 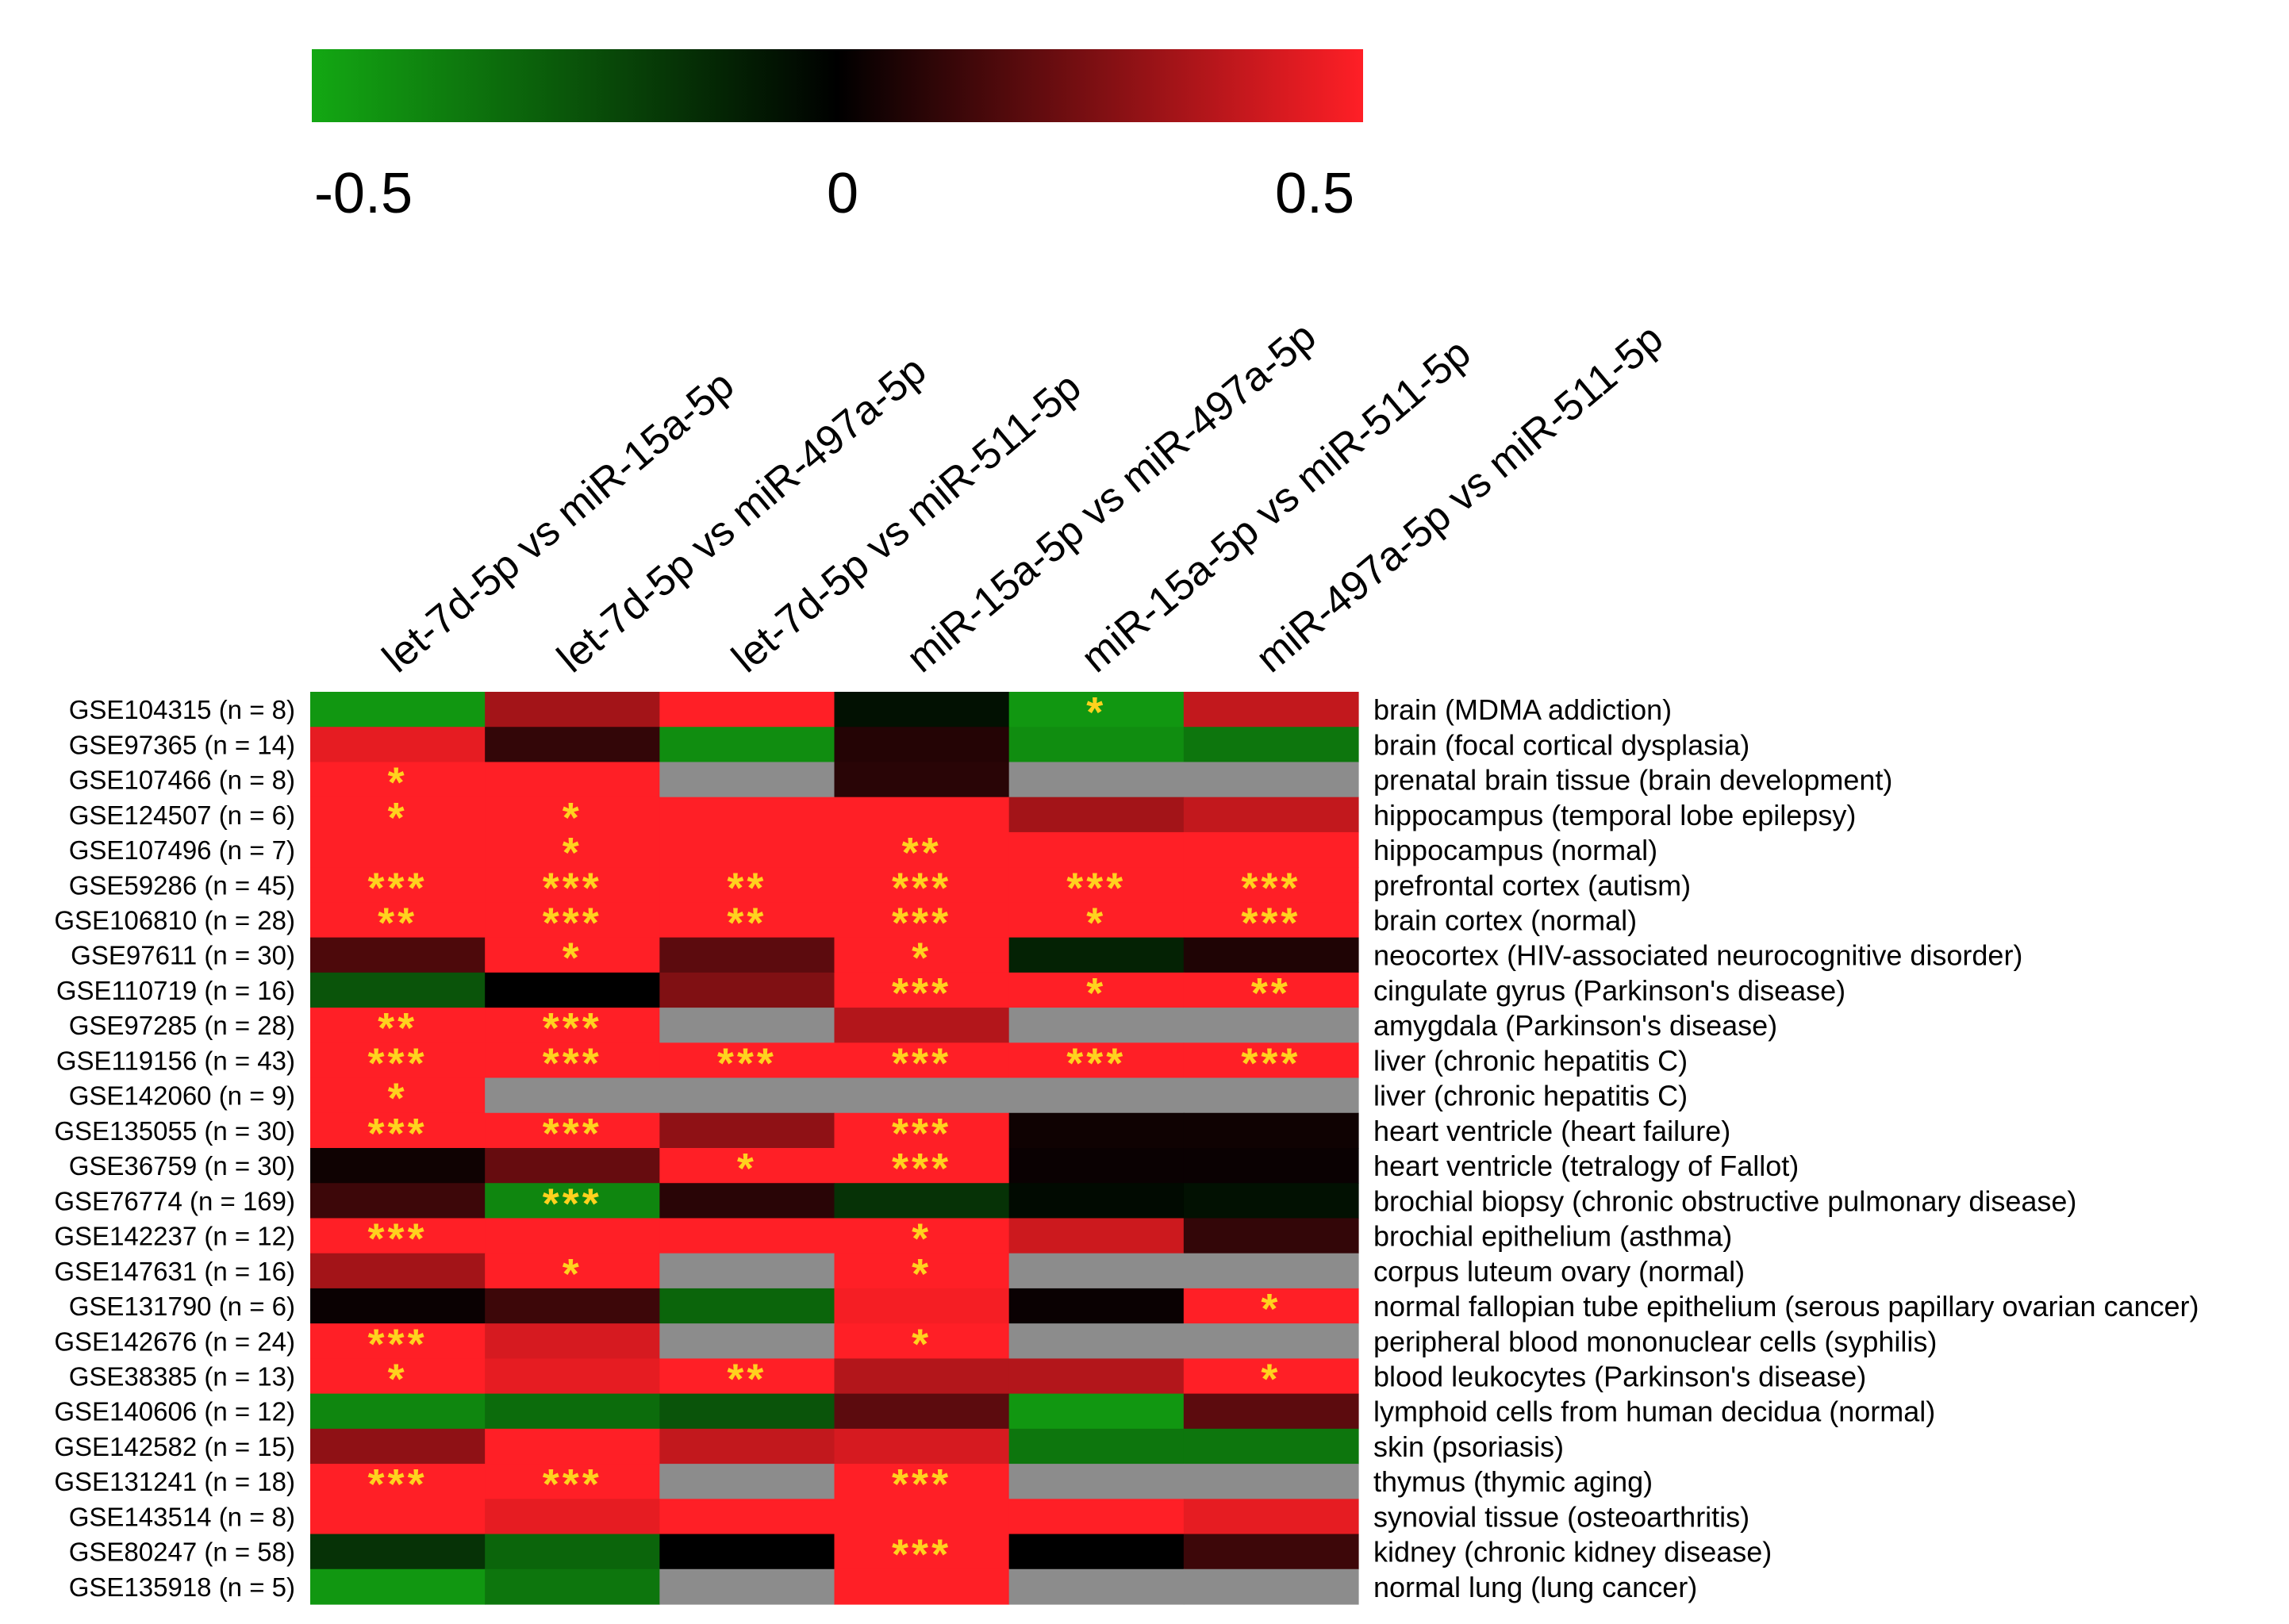 I want to click on dataset-label: GSE119156 (n = 43), so click(x=175, y=1060).